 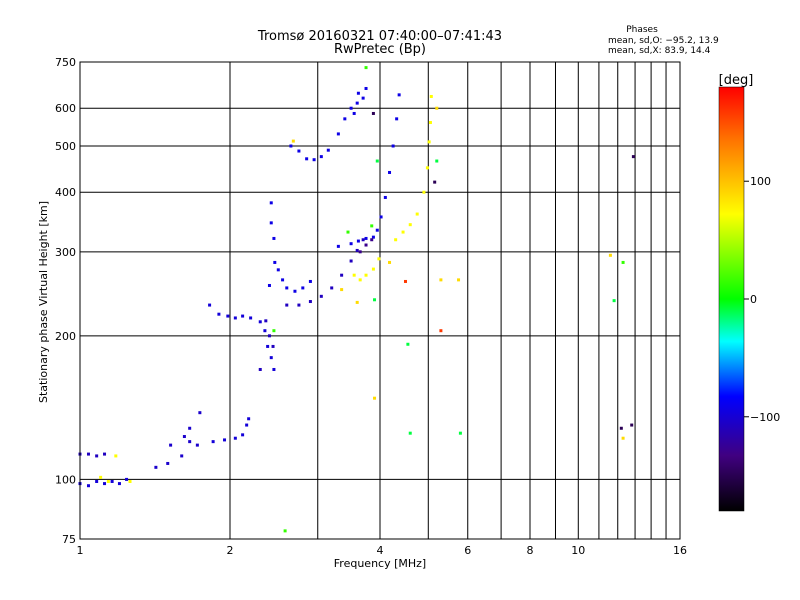 I want to click on colorbar, so click(x=731, y=299).